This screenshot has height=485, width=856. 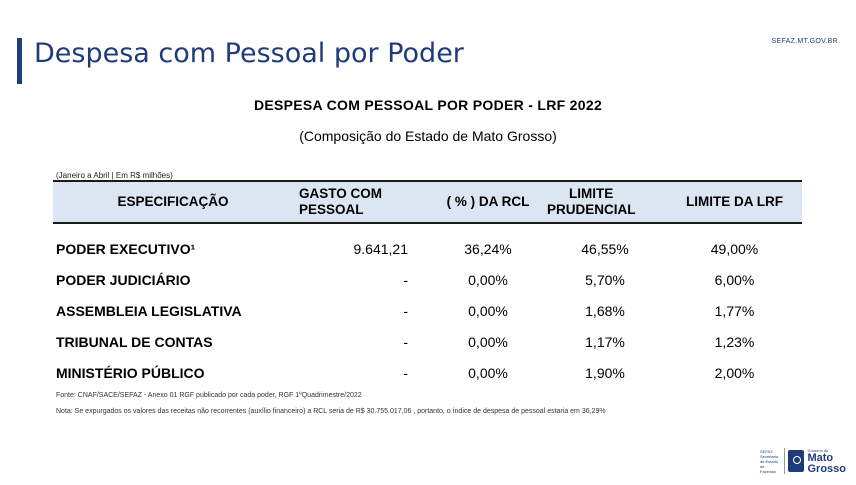 I want to click on report-subtitle: (Composição do Estado de Mato Grosso), so click(x=428, y=136).